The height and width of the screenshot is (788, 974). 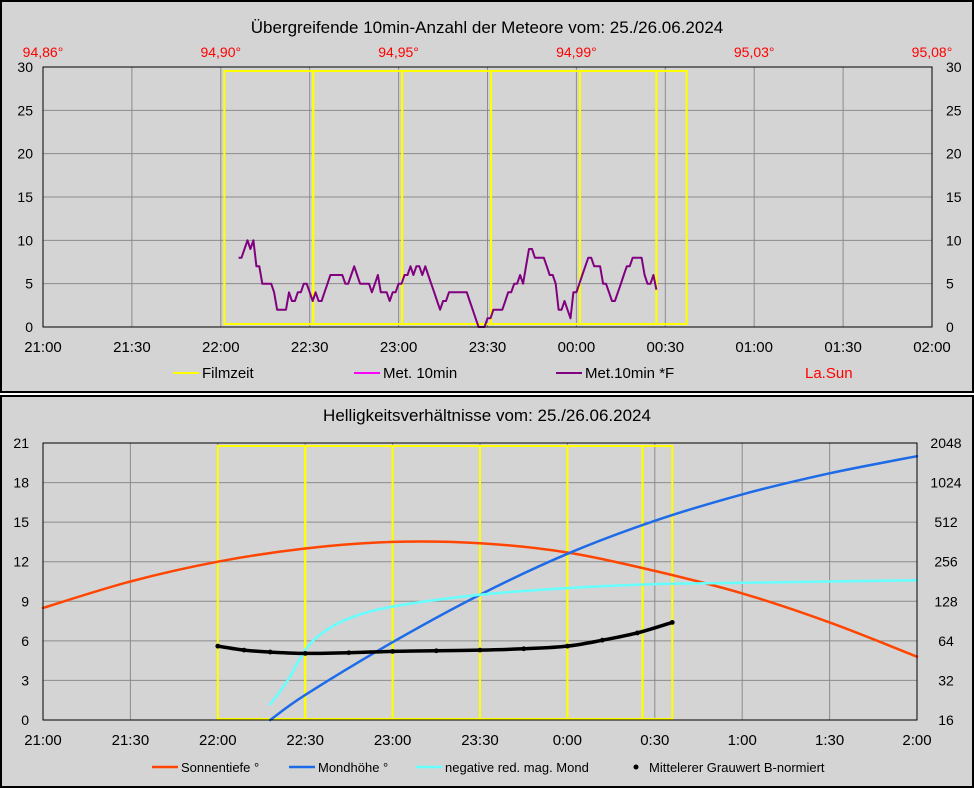 What do you see at coordinates (946, 641) in the screenshot?
I see `bottom-y2-tick-label: 64` at bounding box center [946, 641].